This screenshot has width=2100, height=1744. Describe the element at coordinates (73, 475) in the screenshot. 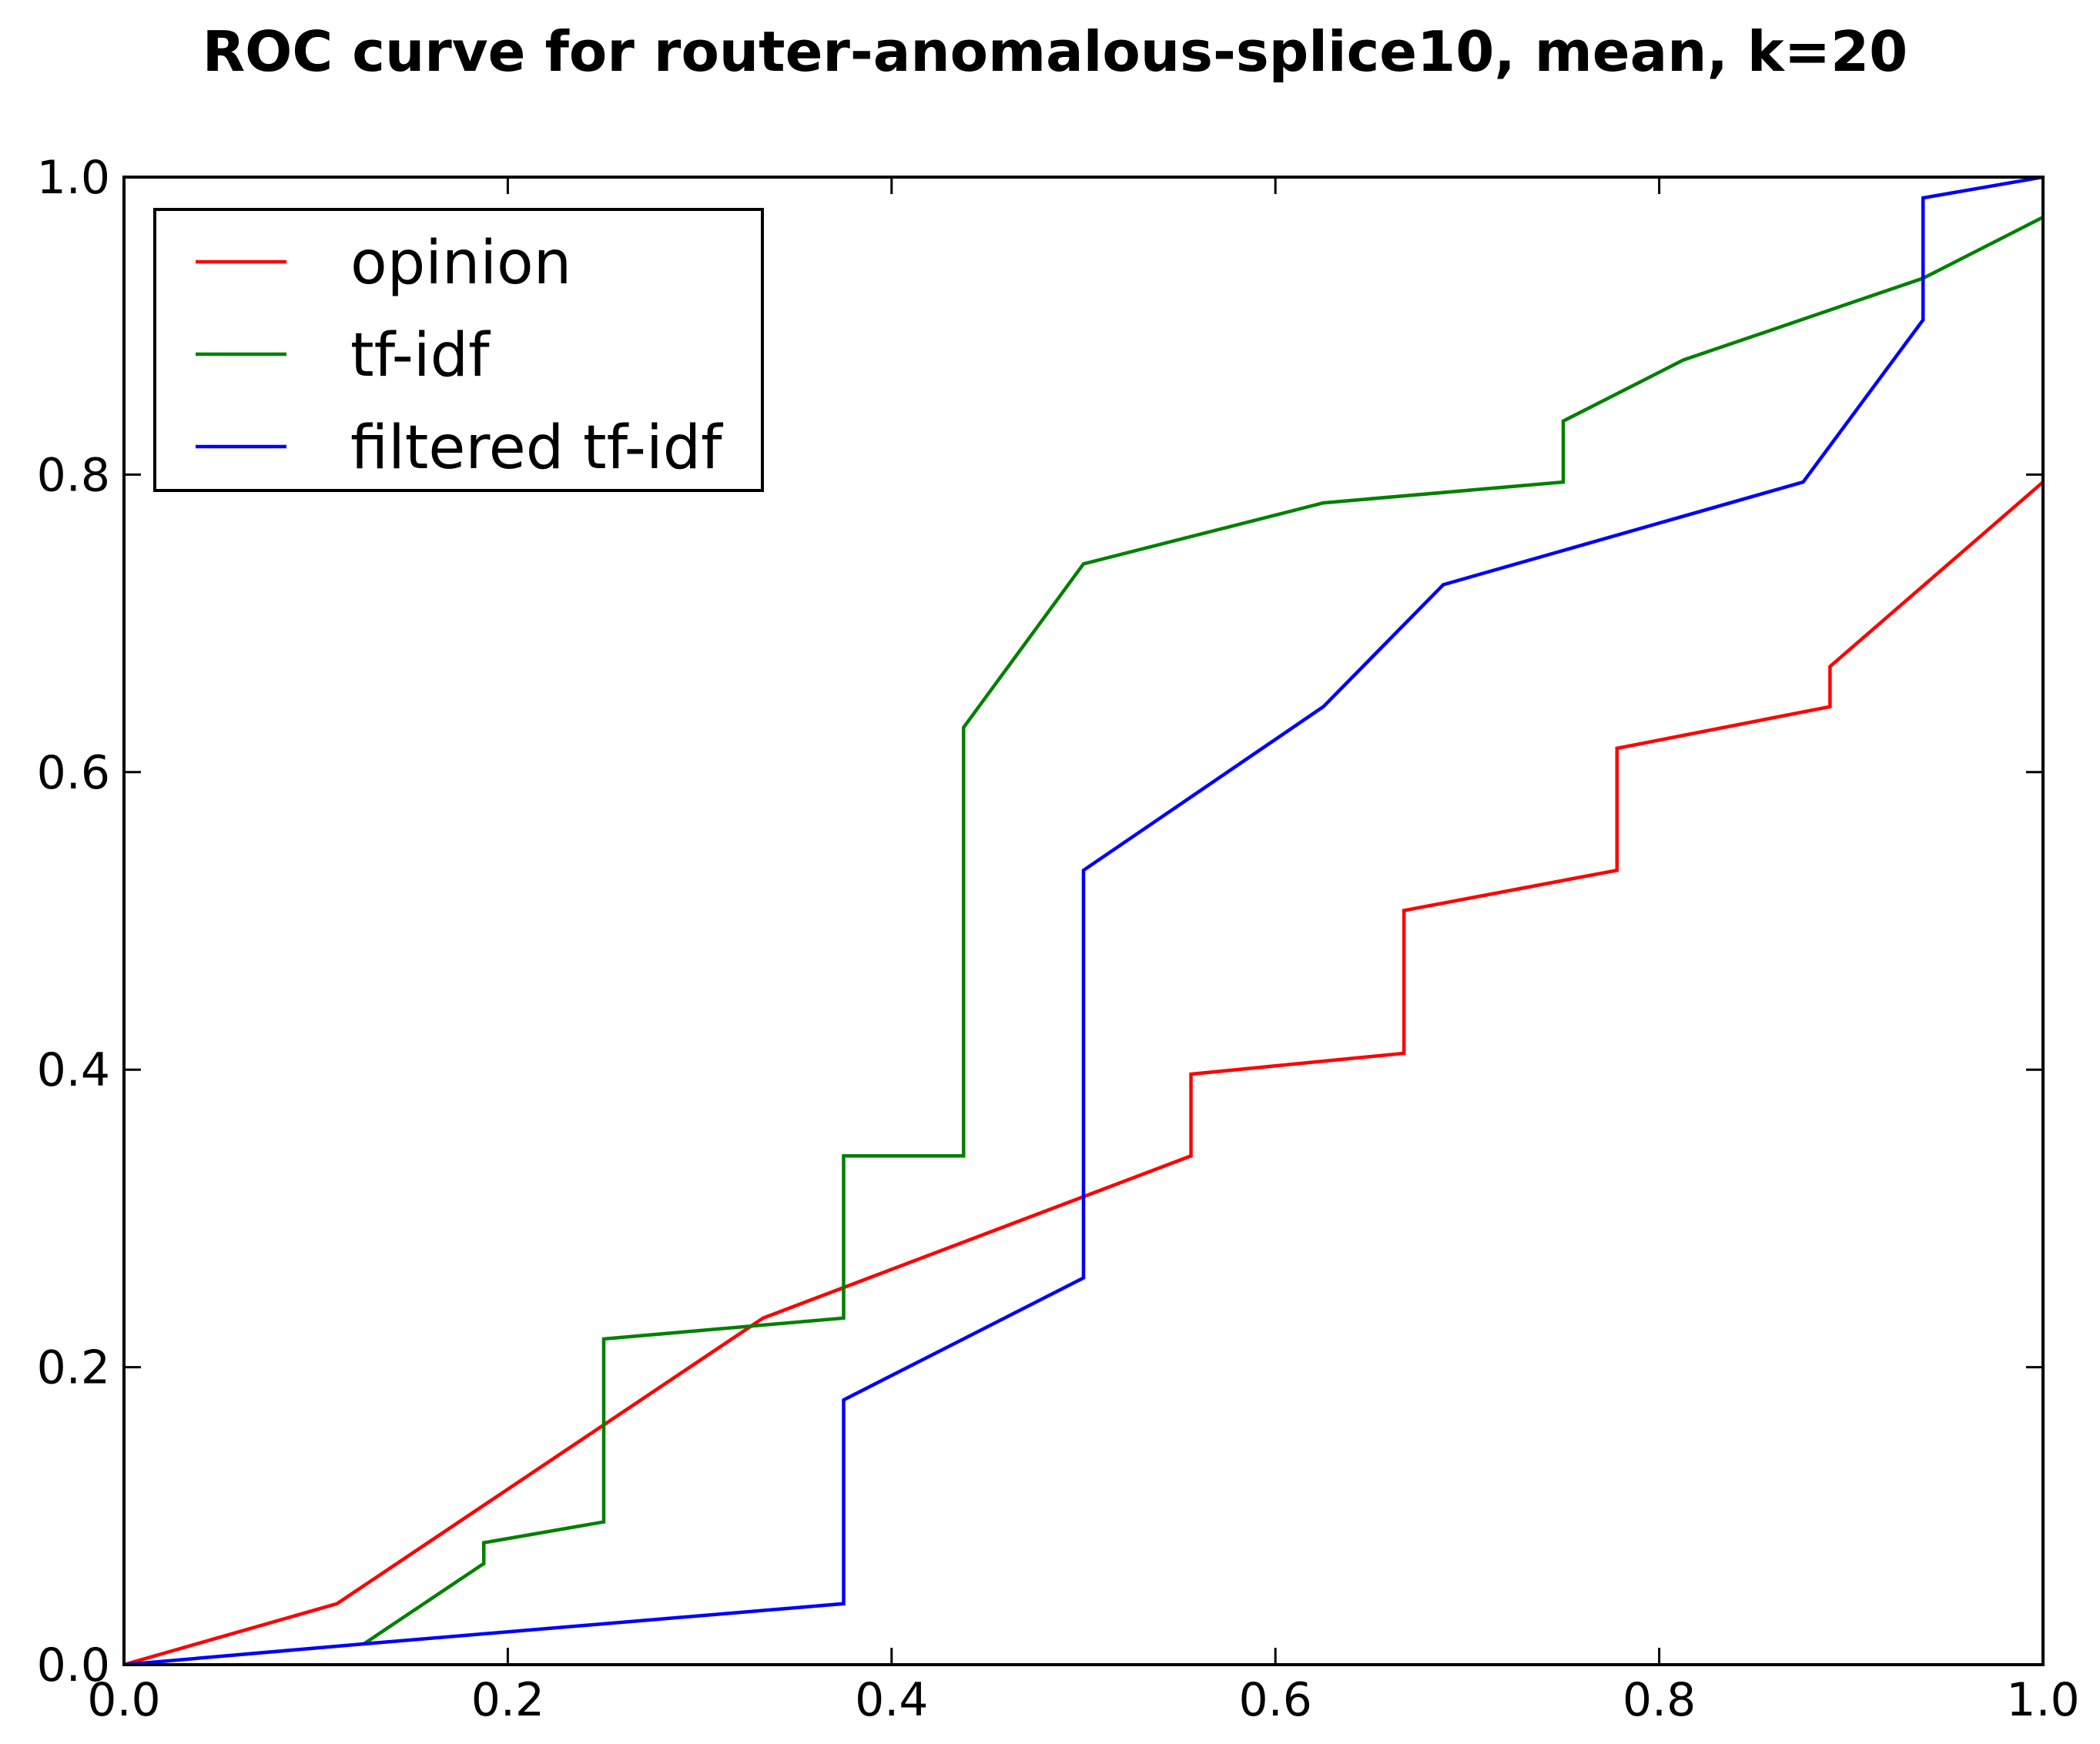

I see `y-tick-label: 0.8` at that location.